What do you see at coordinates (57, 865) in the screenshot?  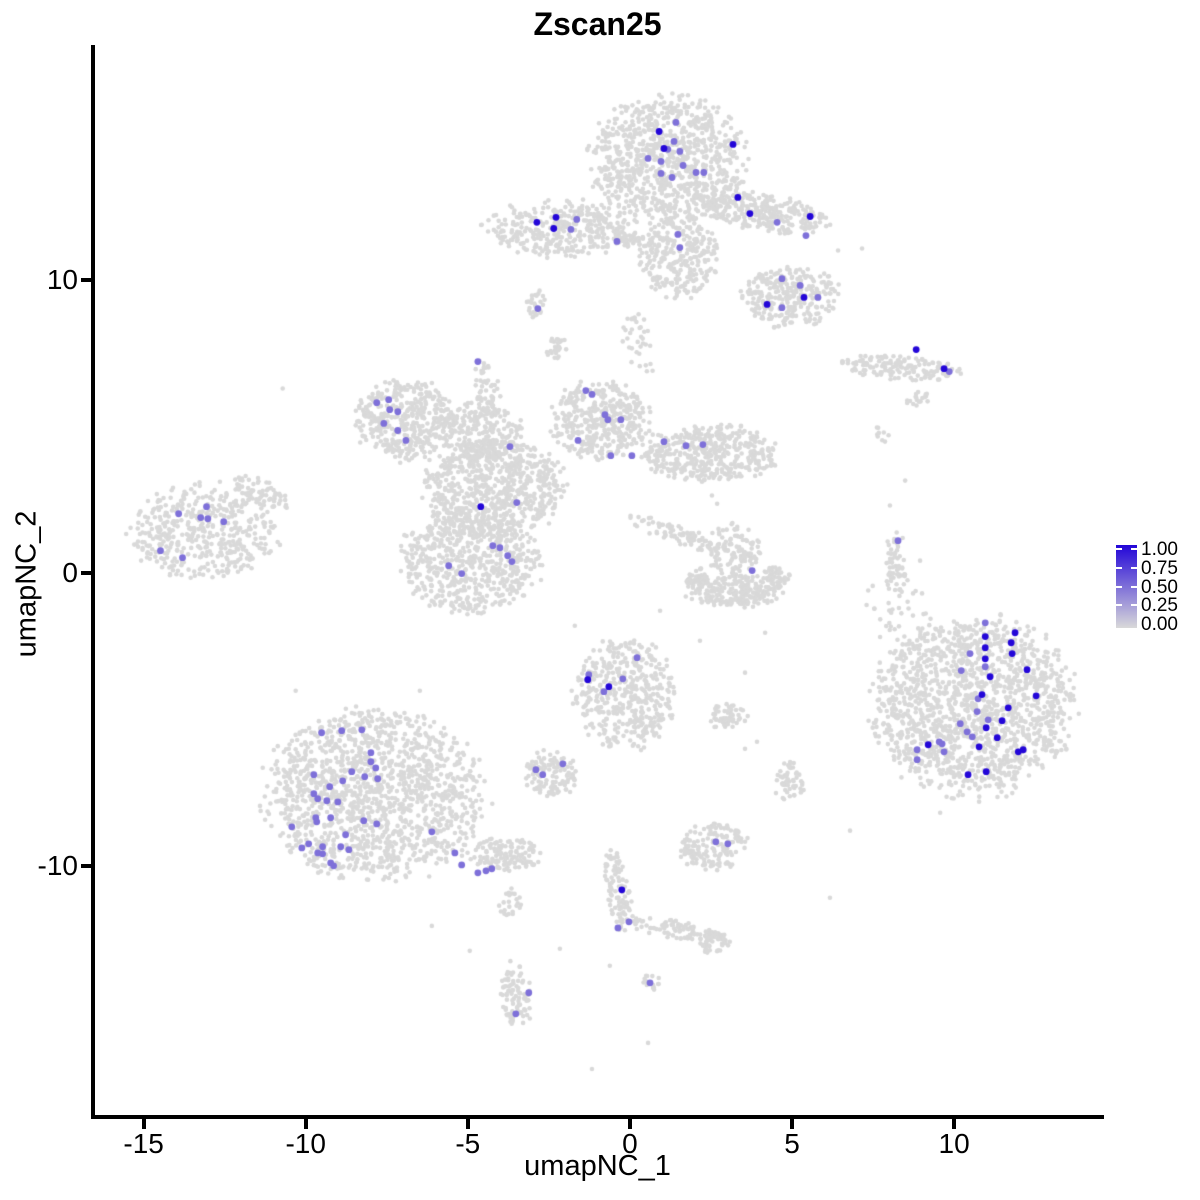 I see `y-tick-label: -10` at bounding box center [57, 865].